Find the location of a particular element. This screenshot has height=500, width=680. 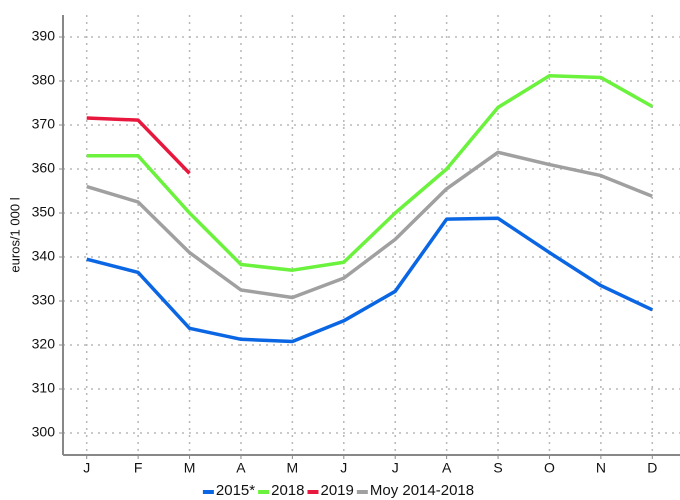

y-tick-label: 300 is located at coordinates (44, 432).